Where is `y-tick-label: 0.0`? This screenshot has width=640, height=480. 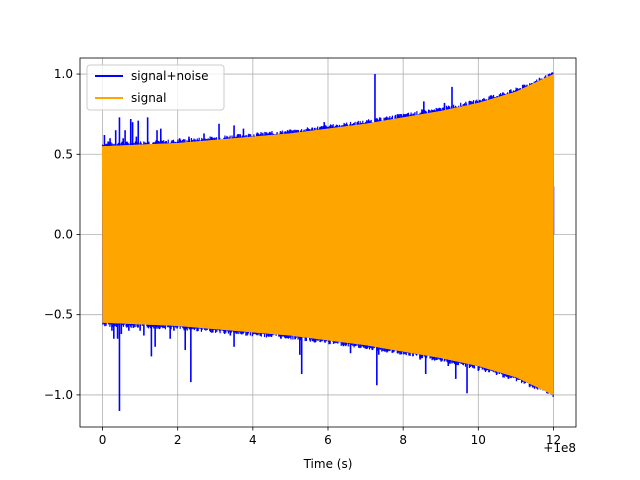 y-tick-label: 0.0 is located at coordinates (63, 234).